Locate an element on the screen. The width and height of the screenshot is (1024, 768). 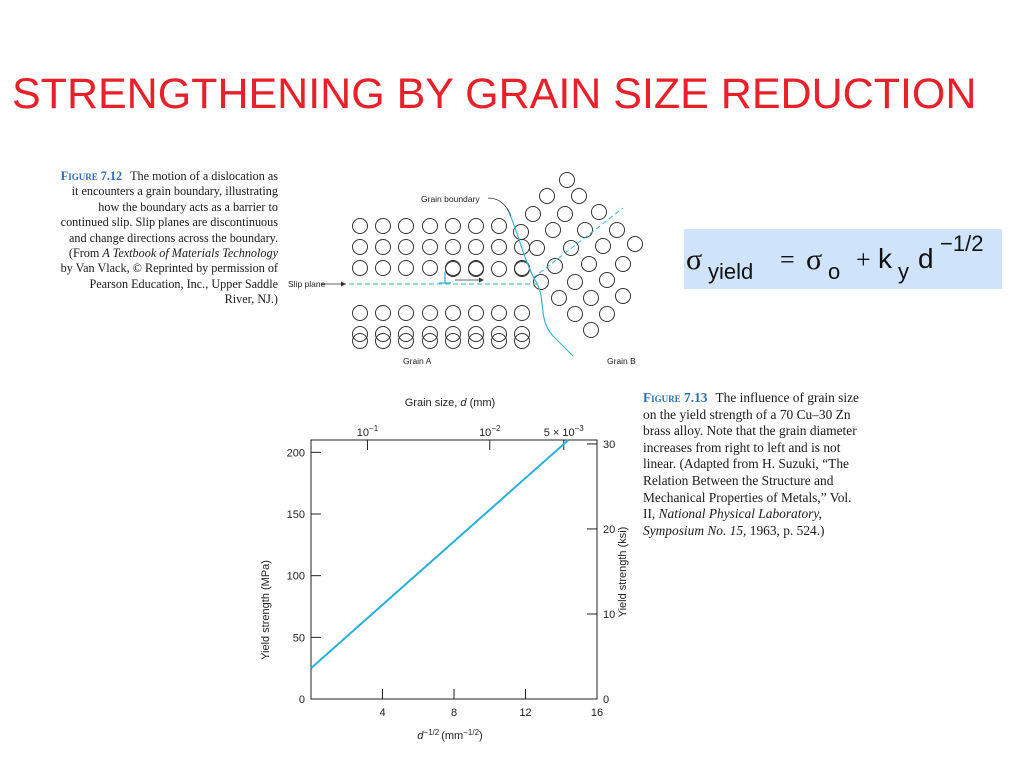
y-tick-label: 150 is located at coordinates (296, 515).